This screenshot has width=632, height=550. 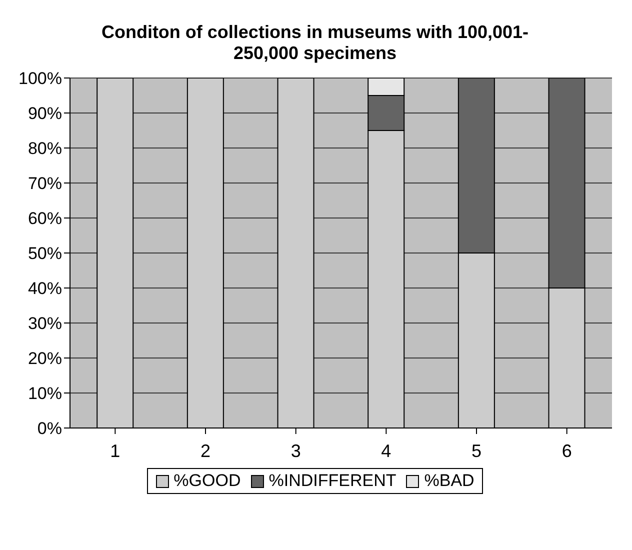 I want to click on x-tick-label: 1, so click(x=115, y=450).